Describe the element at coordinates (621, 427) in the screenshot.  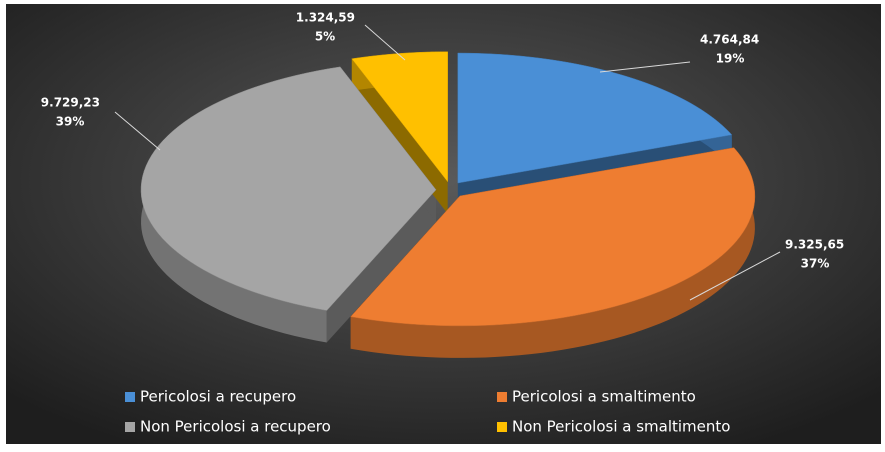
I see `legend-label: Non Pericolosi a smaltimento` at that location.